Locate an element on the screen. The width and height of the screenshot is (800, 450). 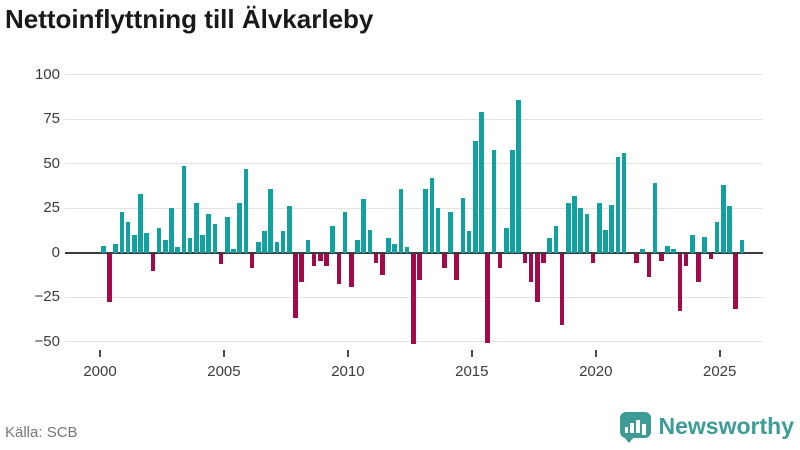
chart-title: Nettoinflyttning till Älvkarleby is located at coordinates (189, 19).